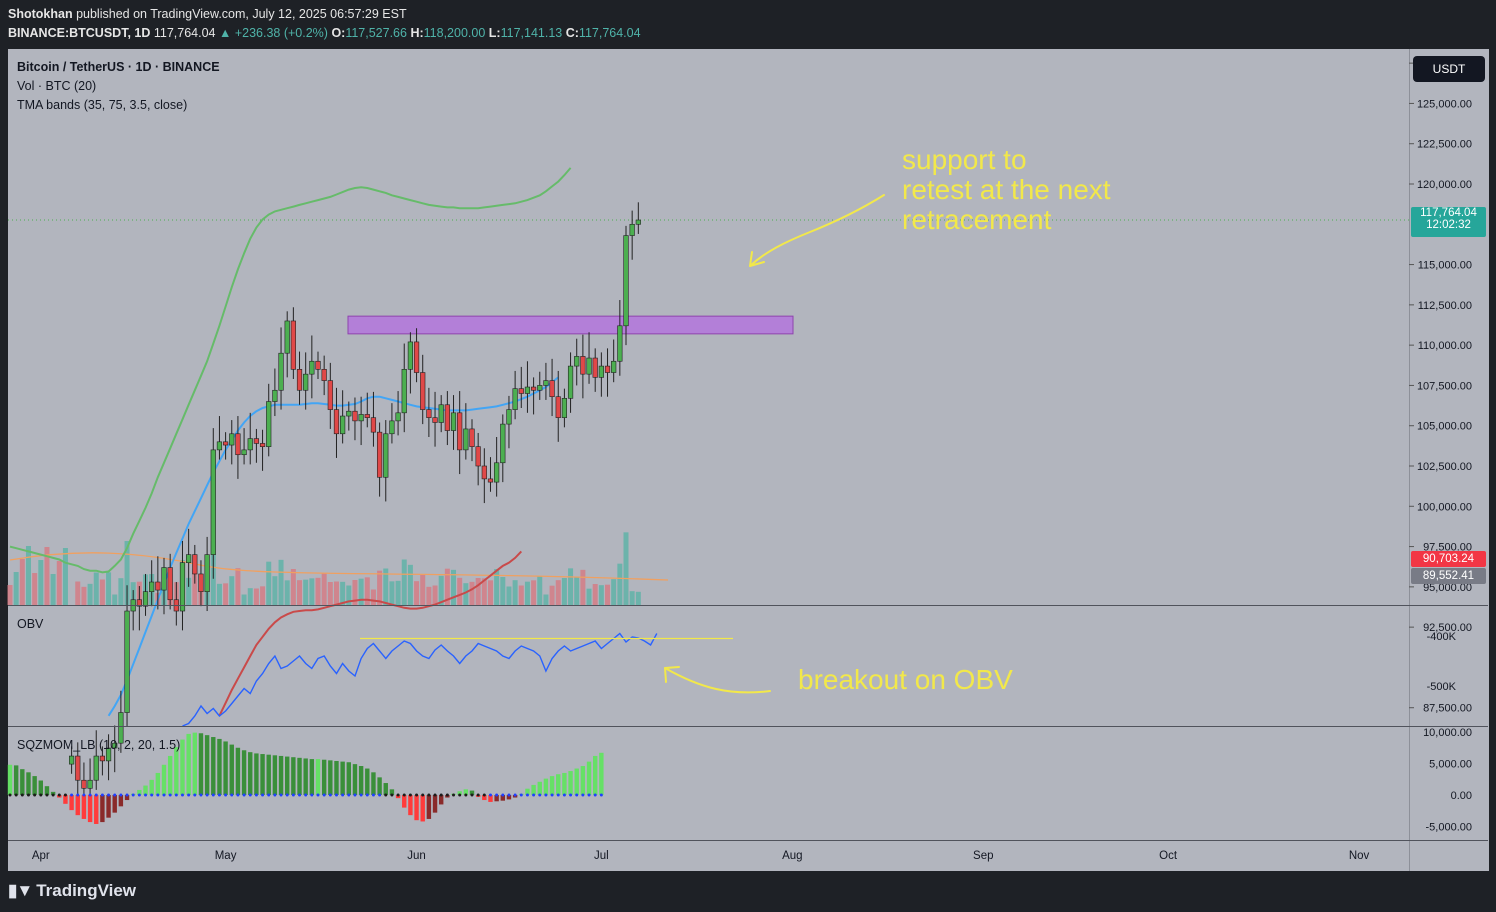  Describe the element at coordinates (570, 325) in the screenshot. I see `resistance-zone` at that location.